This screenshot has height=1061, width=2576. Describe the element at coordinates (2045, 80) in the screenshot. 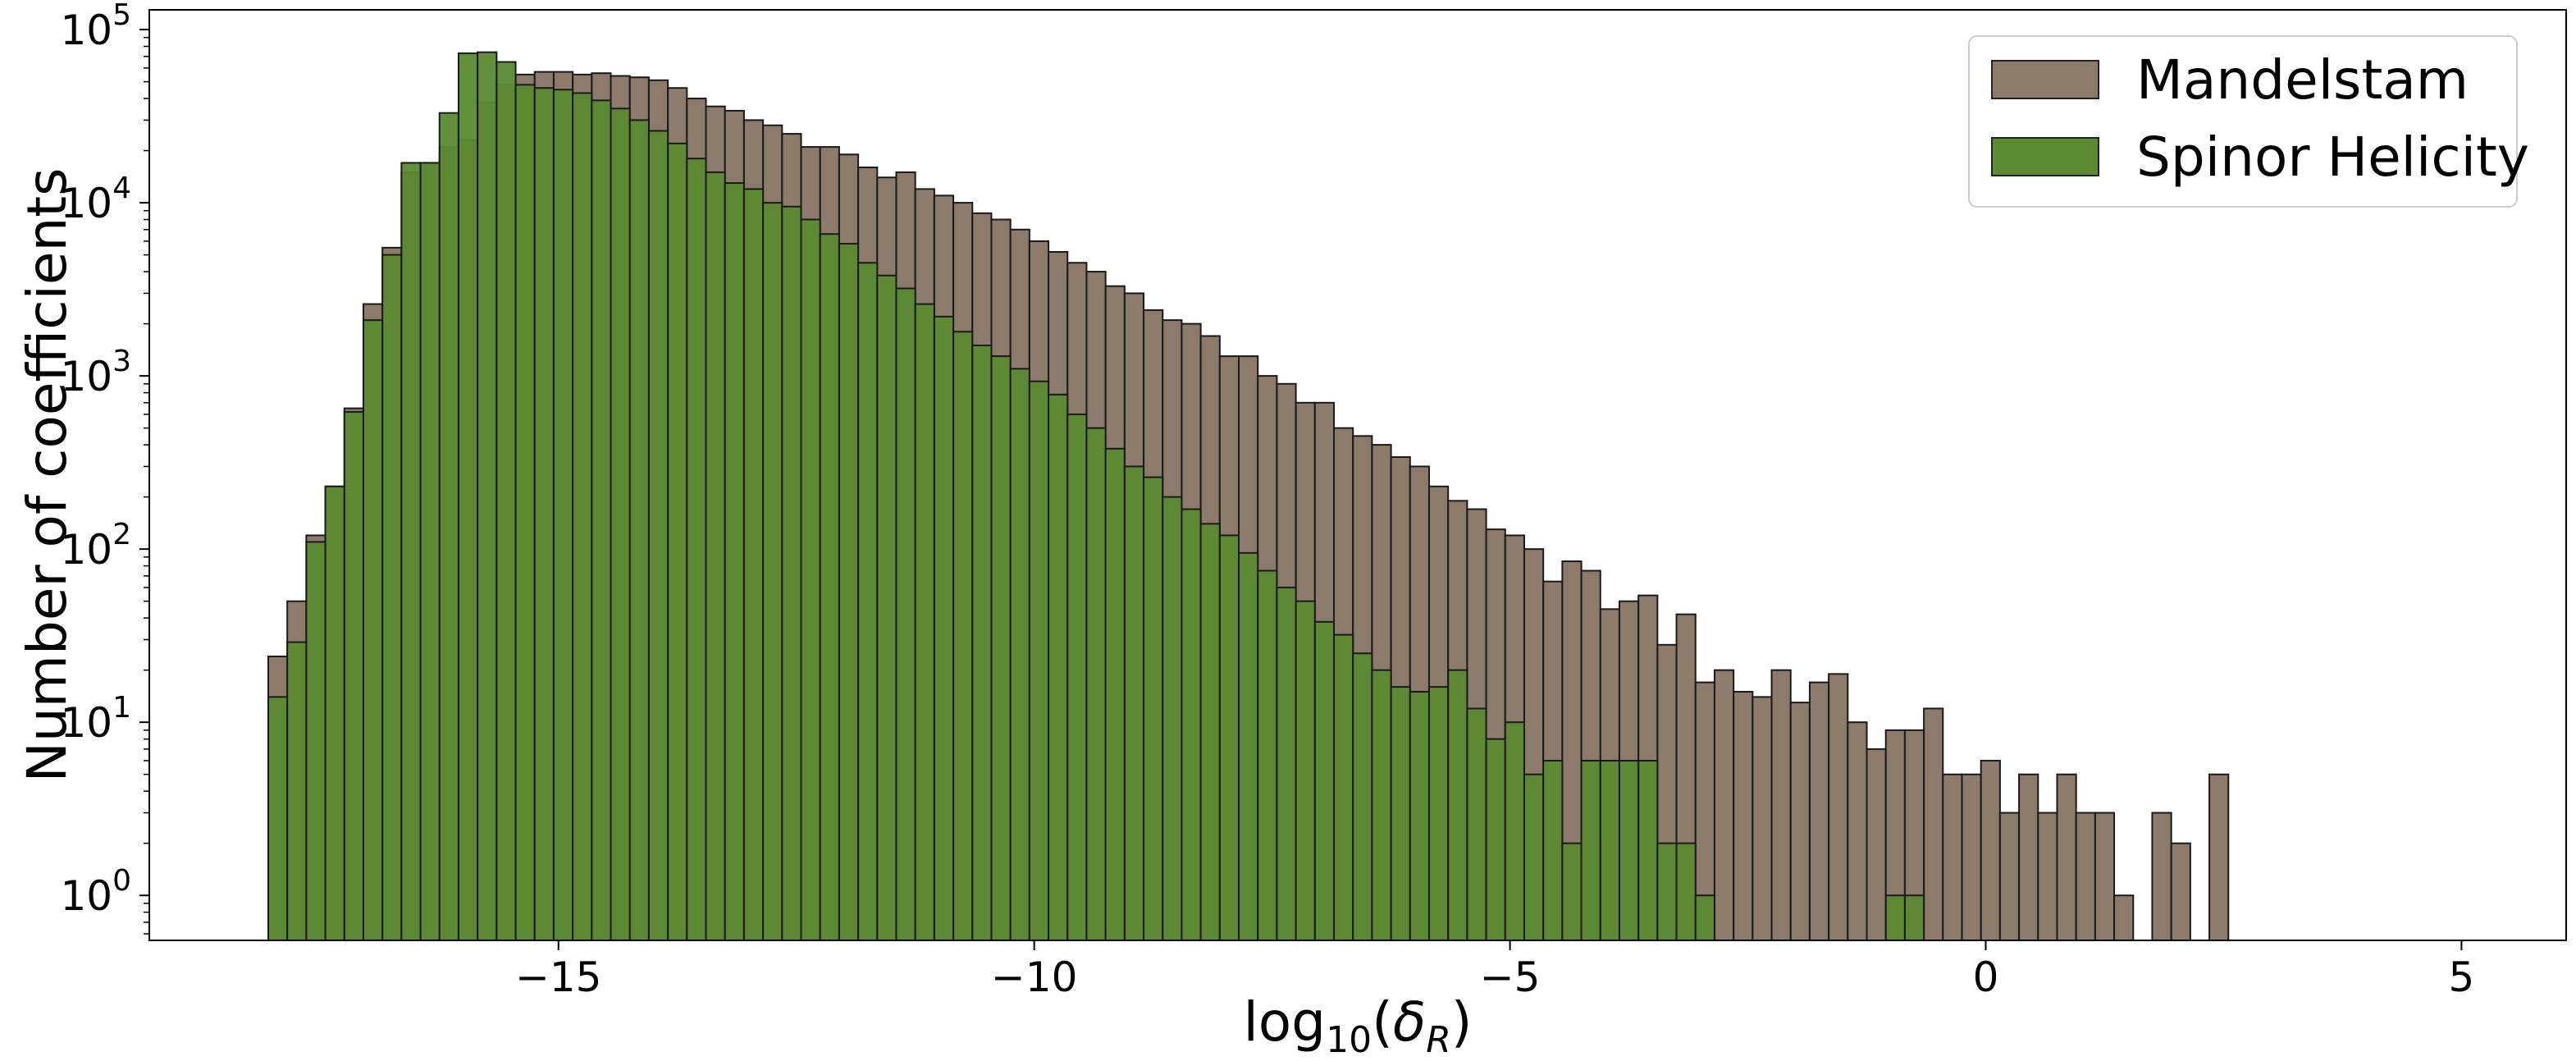

I see `legend-swatch-mandelstam` at that location.